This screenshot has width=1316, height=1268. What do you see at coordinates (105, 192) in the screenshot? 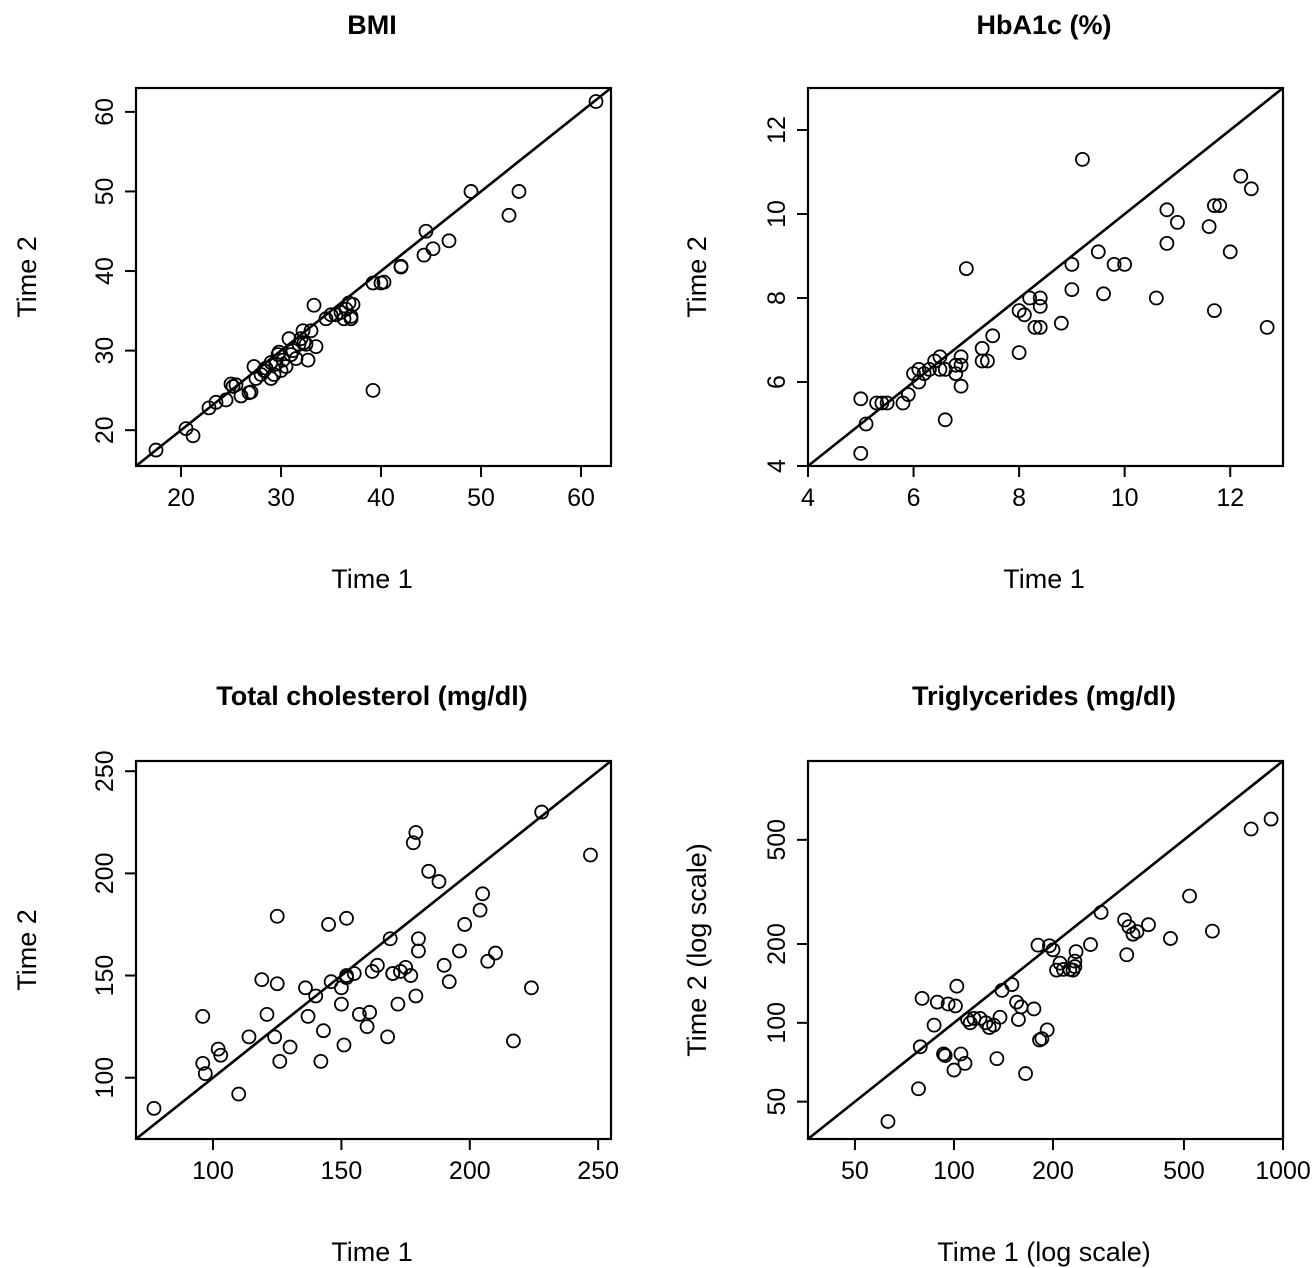
I see `y-tick-label: 50` at bounding box center [105, 192].